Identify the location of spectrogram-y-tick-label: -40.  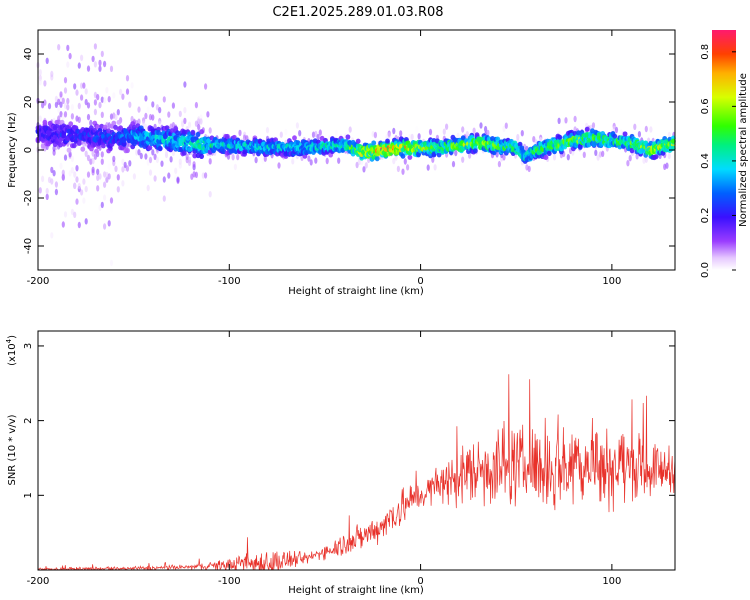
(28, 246).